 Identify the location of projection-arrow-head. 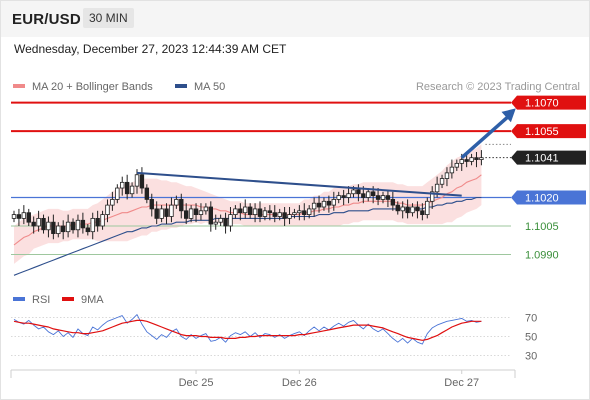
(508, 115).